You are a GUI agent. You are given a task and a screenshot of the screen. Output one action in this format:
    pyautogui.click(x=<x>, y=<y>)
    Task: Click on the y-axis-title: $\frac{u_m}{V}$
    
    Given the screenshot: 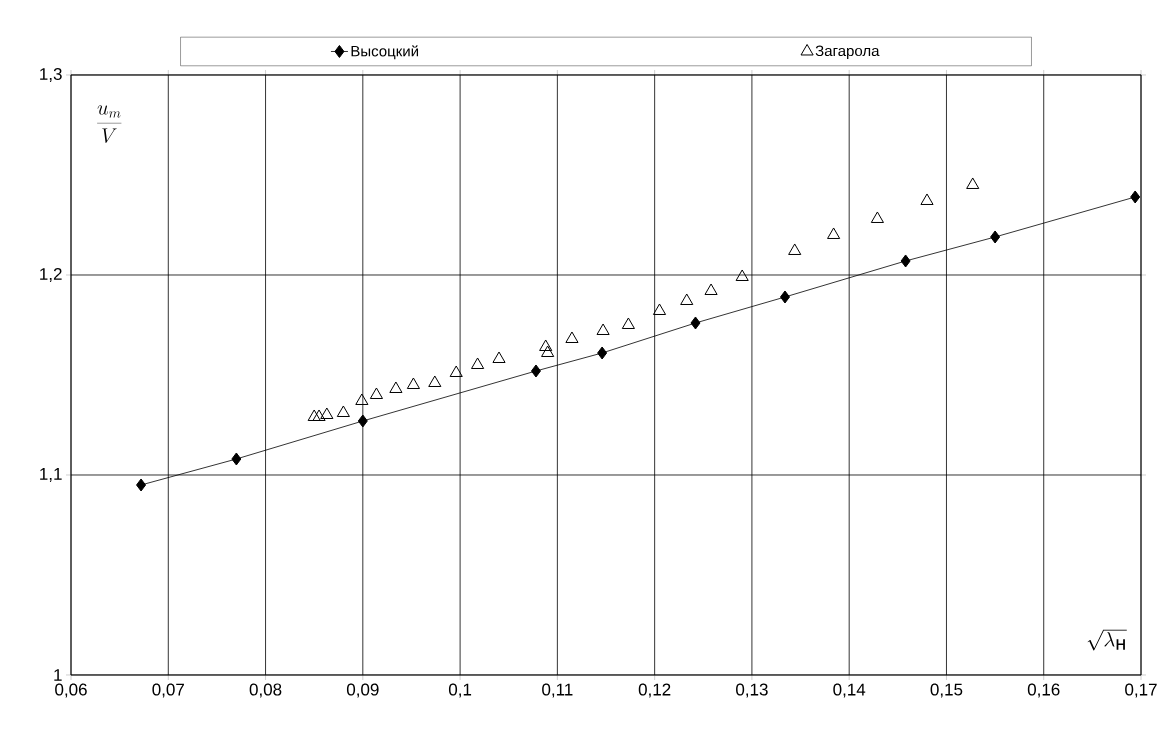 What is the action you would take?
    pyautogui.click(x=109, y=124)
    